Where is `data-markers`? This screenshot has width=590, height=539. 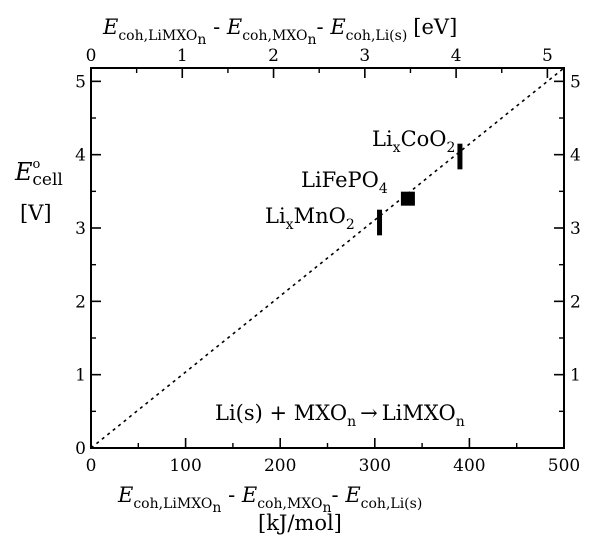
data-markers is located at coordinates (420, 189).